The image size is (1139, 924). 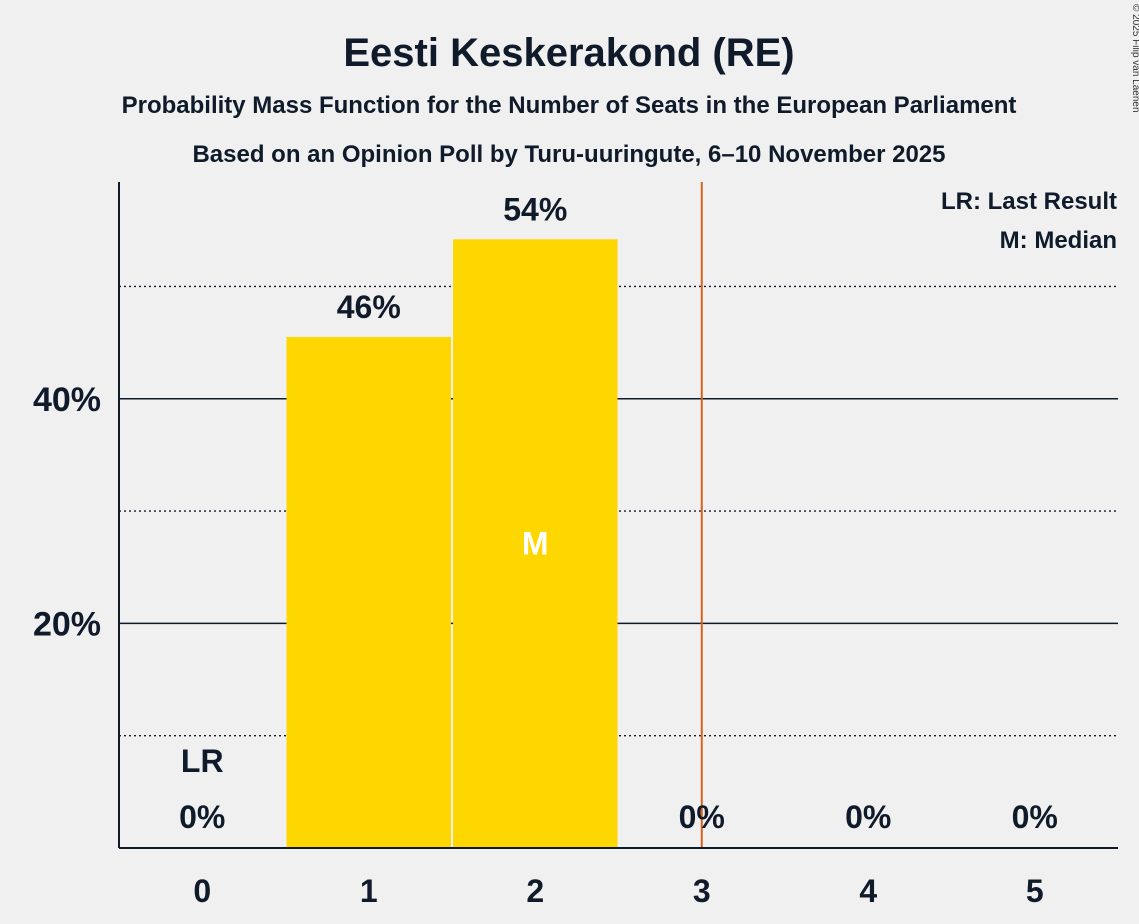 What do you see at coordinates (568, 53) in the screenshot?
I see `chart-title: Eesti Keskerakond (RE)` at bounding box center [568, 53].